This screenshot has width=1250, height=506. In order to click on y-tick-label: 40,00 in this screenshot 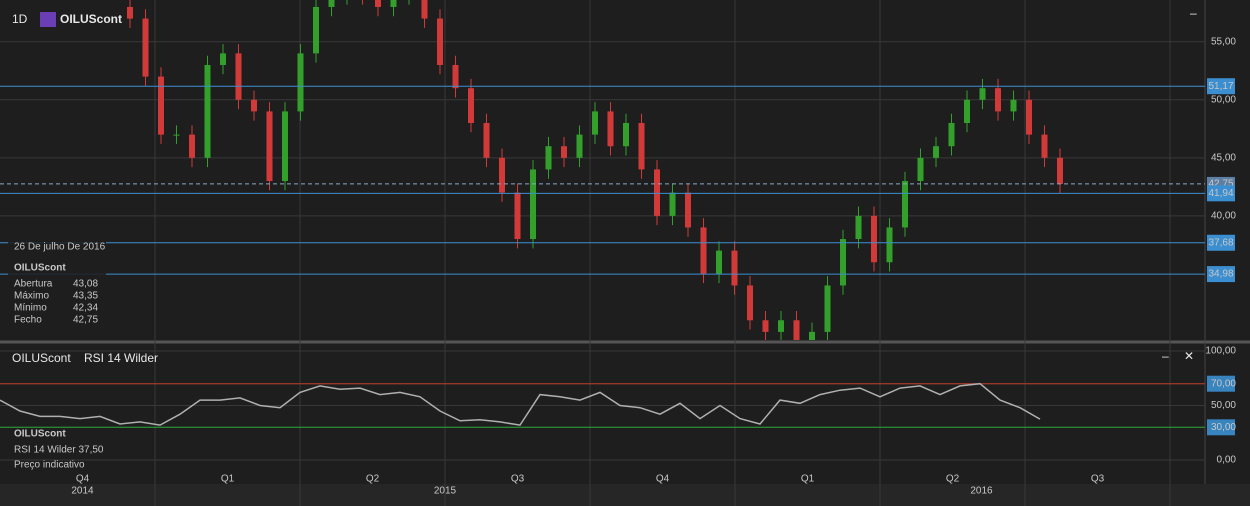, I will do `click(1223, 215)`.